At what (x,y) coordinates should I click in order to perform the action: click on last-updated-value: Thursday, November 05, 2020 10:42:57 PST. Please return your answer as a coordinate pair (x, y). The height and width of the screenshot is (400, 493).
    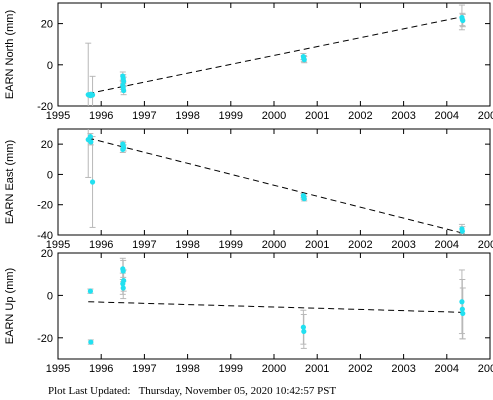
    Looking at the image, I should click on (237, 391).